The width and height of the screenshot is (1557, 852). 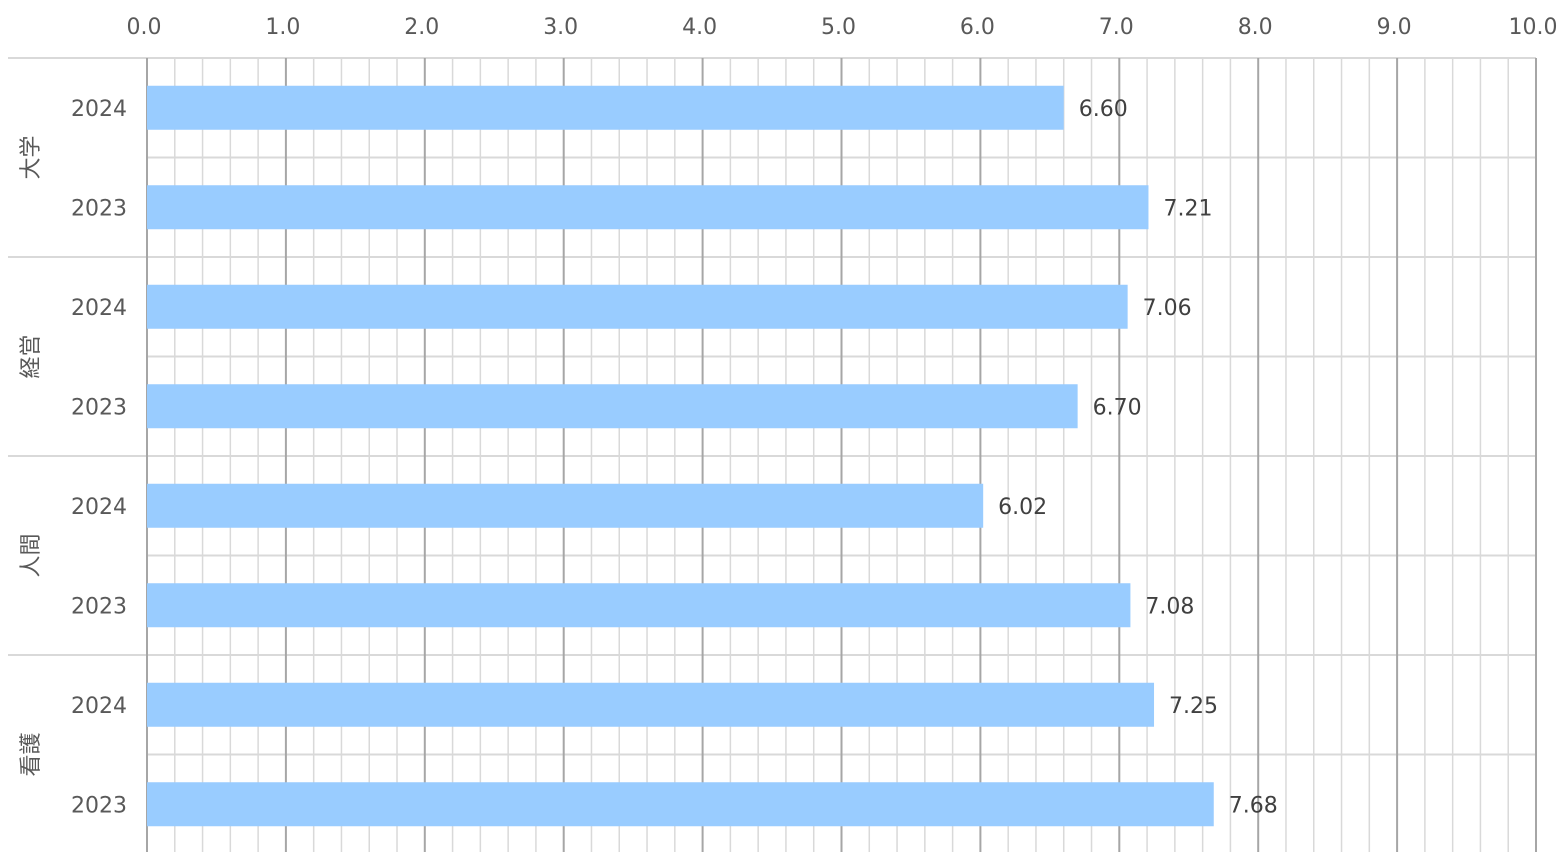 What do you see at coordinates (1187, 208) in the screenshot?
I see `data-label: 7.21` at bounding box center [1187, 208].